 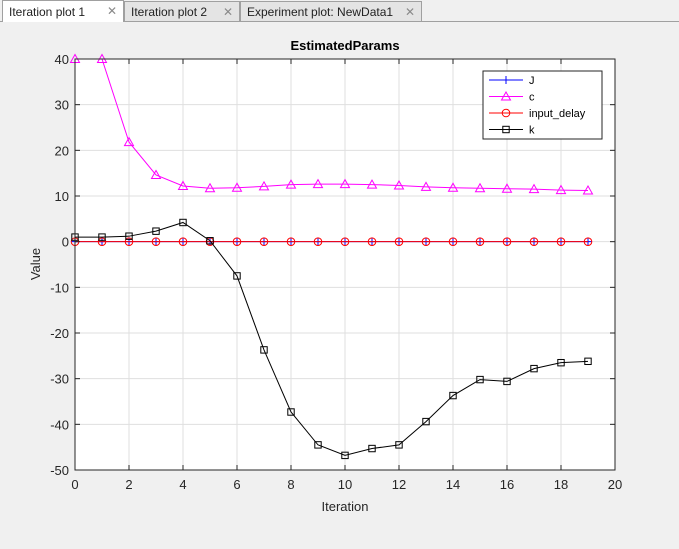 What do you see at coordinates (59, 424) in the screenshot?
I see `y-tick-label: -40` at bounding box center [59, 424].